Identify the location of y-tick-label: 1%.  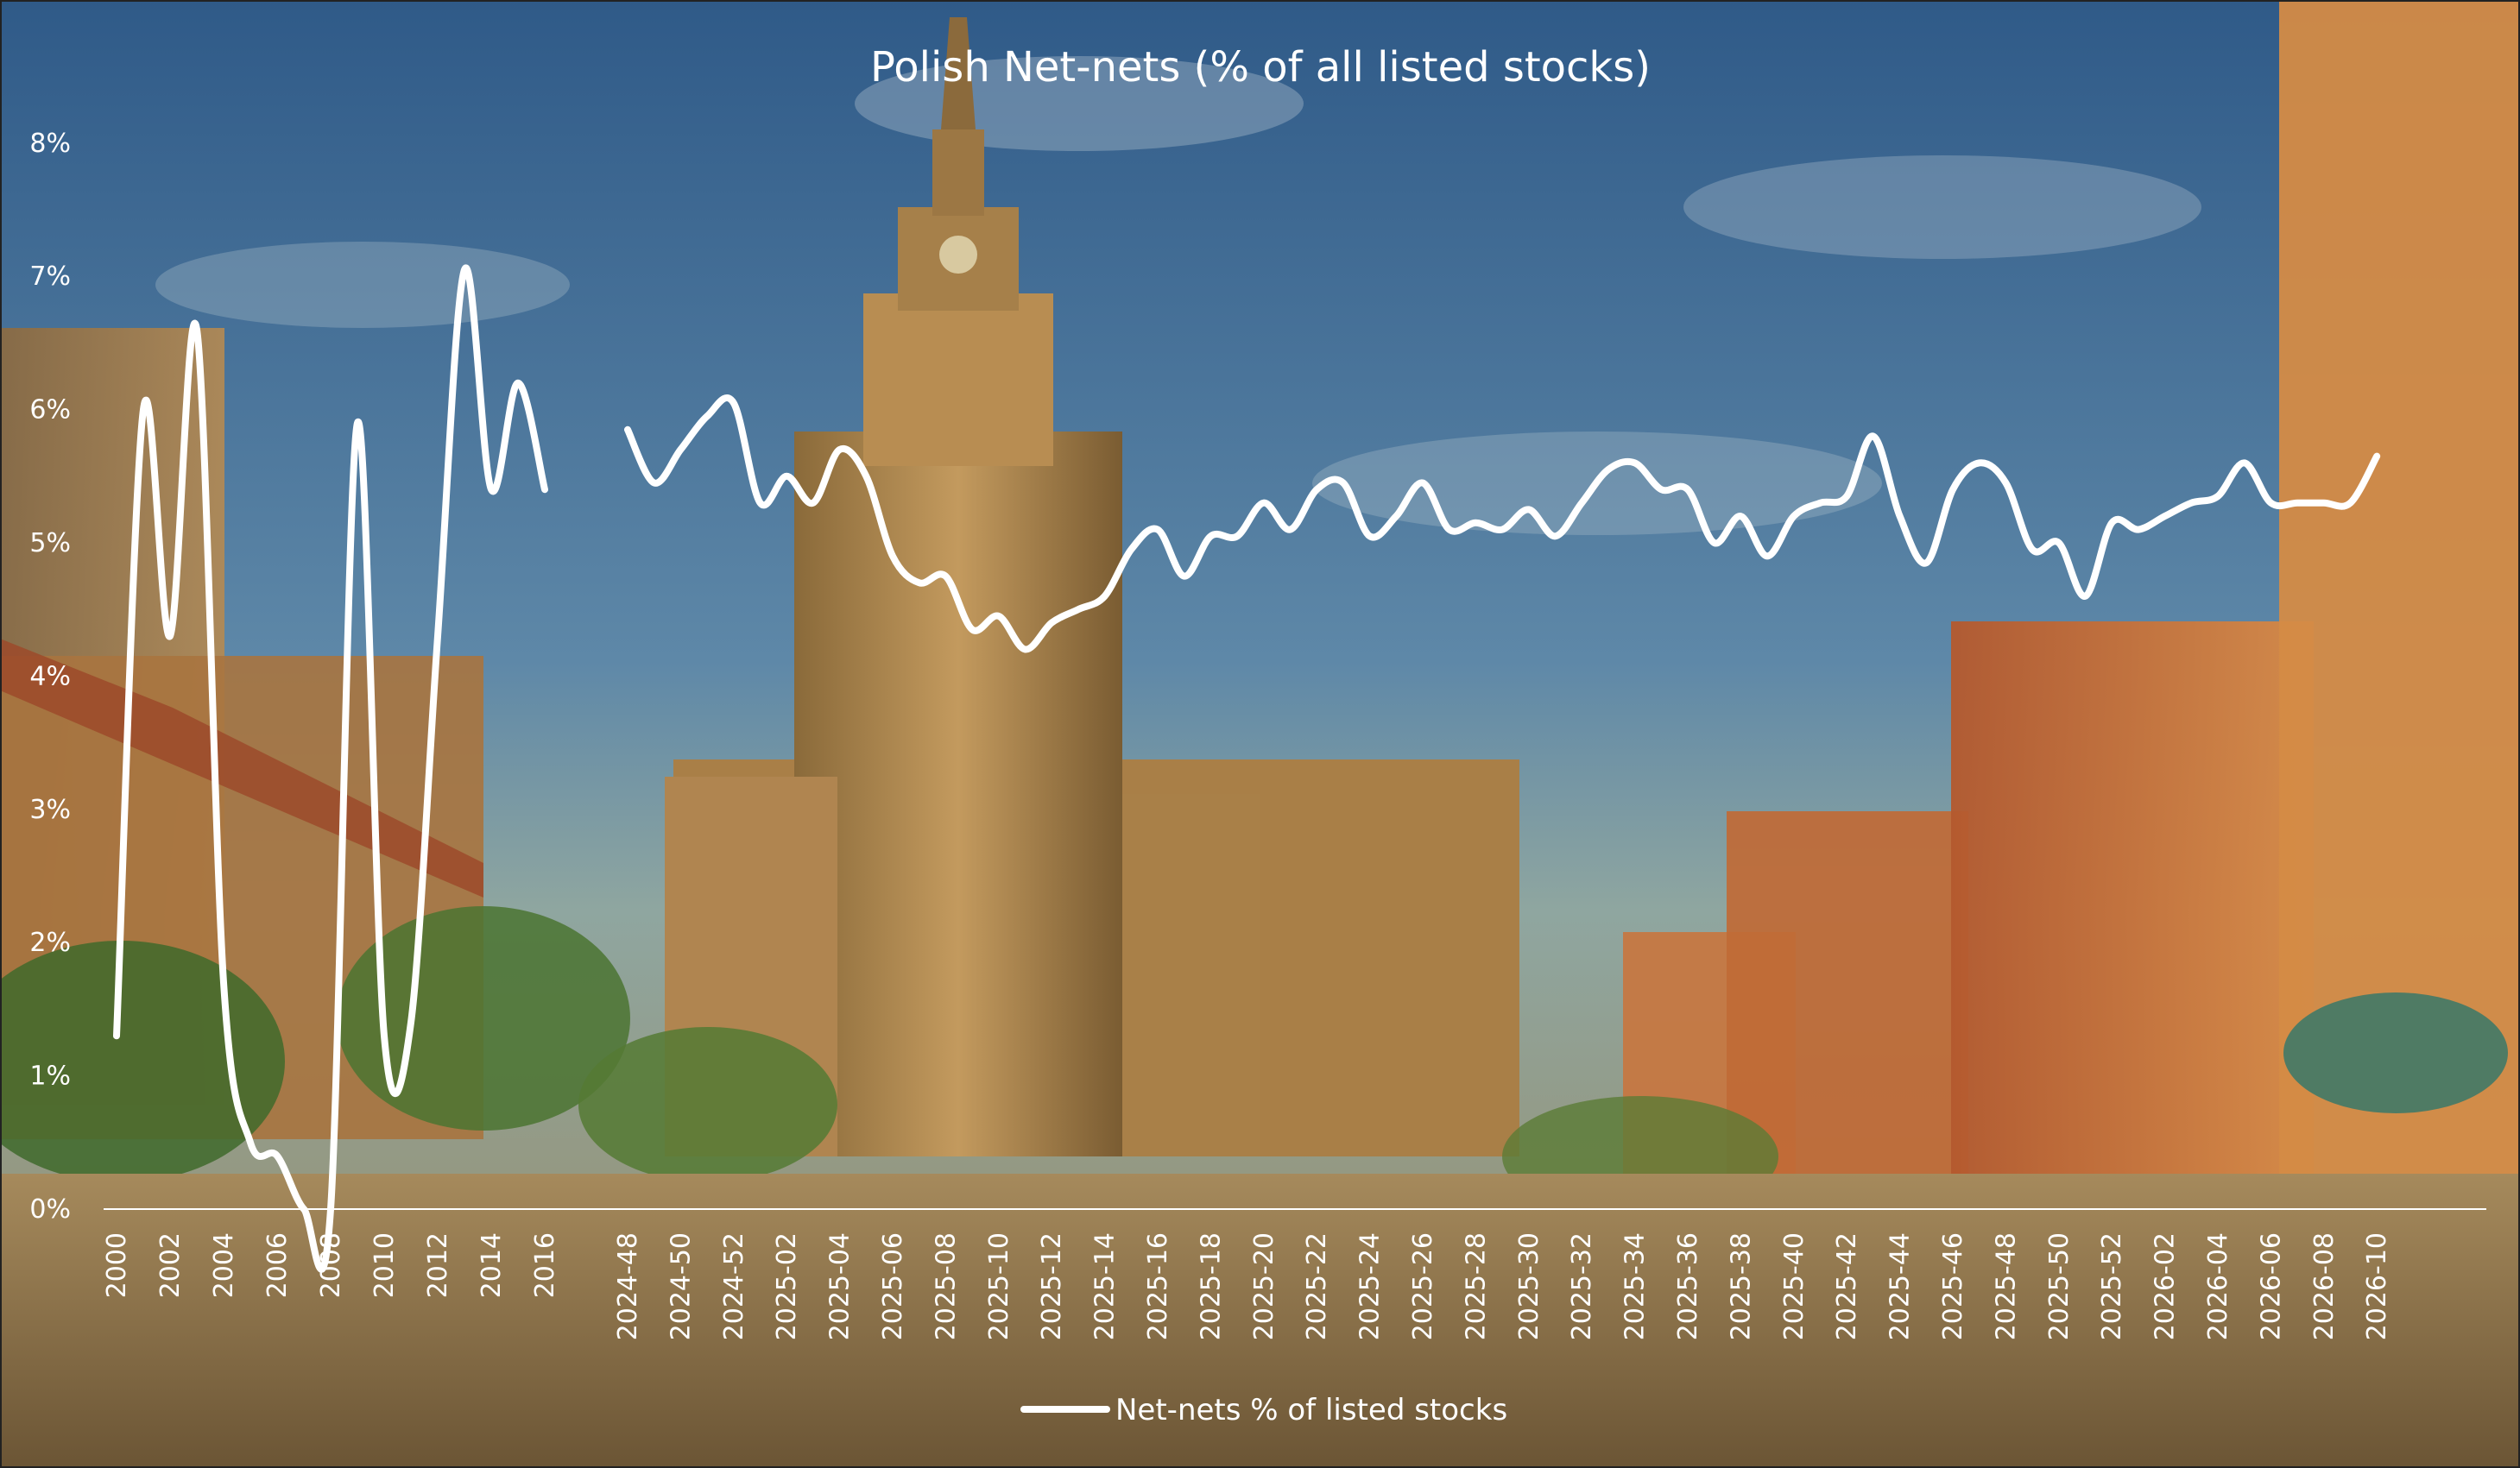
(50, 1077).